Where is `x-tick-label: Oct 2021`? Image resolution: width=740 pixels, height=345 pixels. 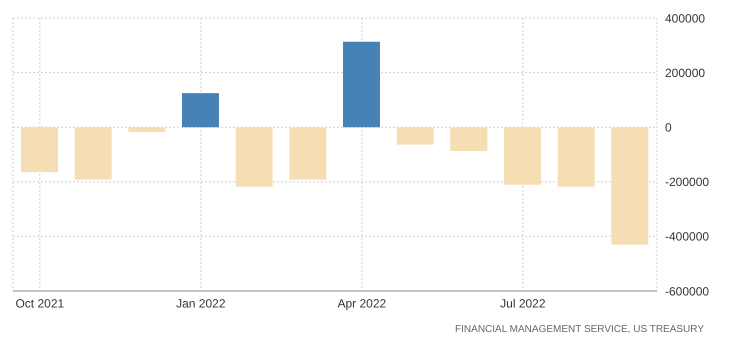
x-tick-label: Oct 2021 is located at coordinates (40, 303).